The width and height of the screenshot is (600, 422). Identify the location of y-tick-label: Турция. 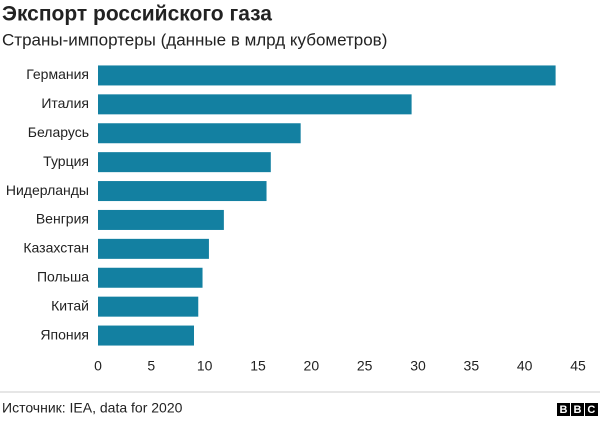
(66, 161).